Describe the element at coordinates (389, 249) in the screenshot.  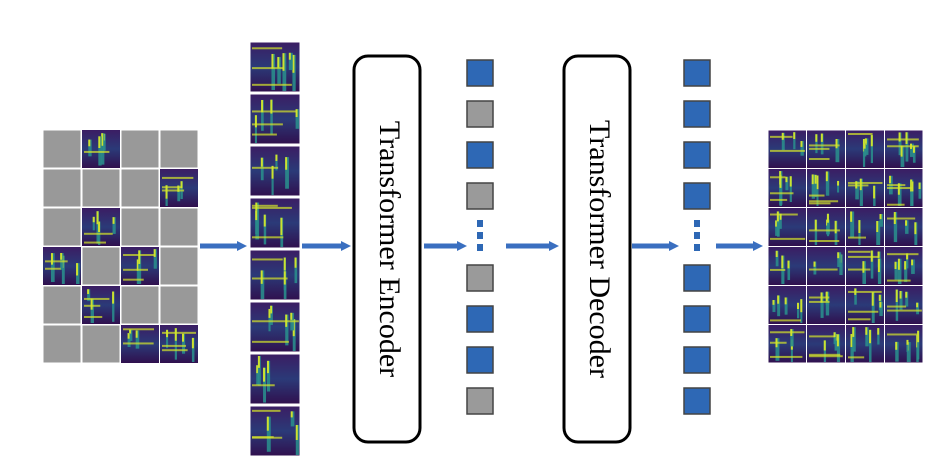
I see `encoder-label: Transformer Encoder` at that location.